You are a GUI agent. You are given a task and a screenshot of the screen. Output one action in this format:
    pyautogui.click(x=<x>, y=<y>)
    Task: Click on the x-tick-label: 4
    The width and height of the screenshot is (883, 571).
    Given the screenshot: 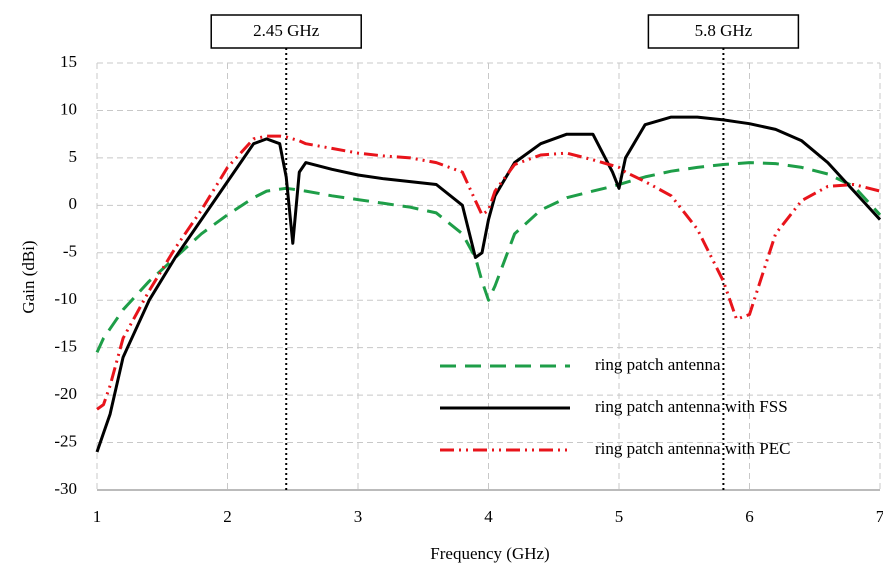 What is the action you would take?
    pyautogui.click(x=488, y=516)
    